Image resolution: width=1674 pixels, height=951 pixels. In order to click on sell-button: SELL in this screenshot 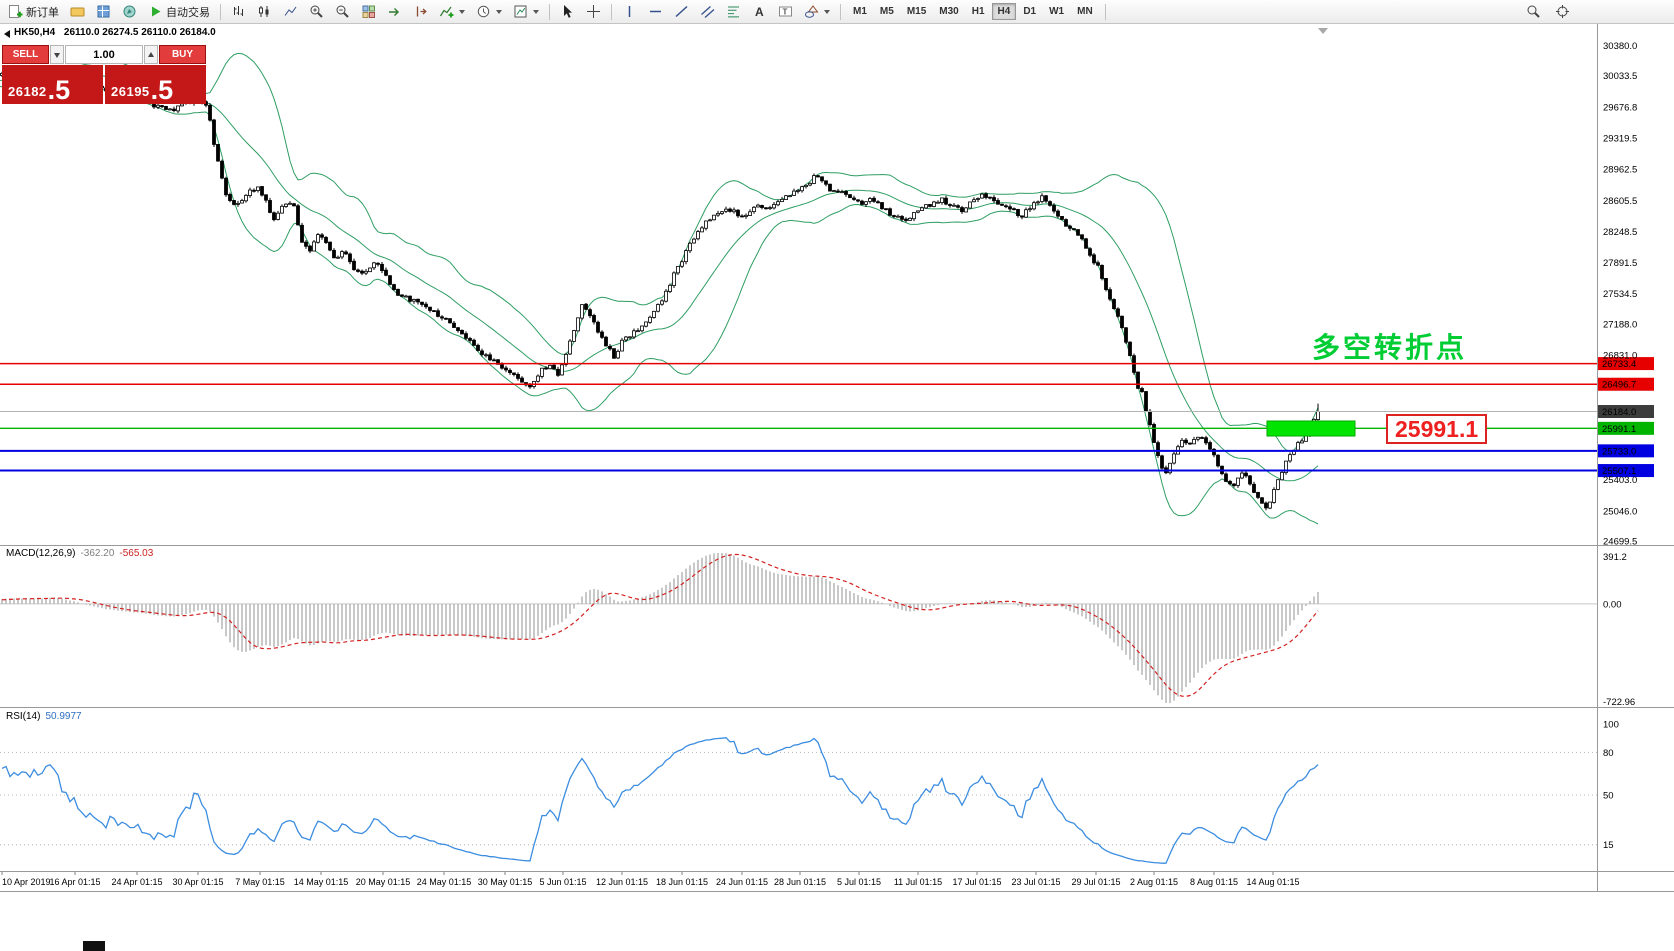, I will do `click(25, 54)`.